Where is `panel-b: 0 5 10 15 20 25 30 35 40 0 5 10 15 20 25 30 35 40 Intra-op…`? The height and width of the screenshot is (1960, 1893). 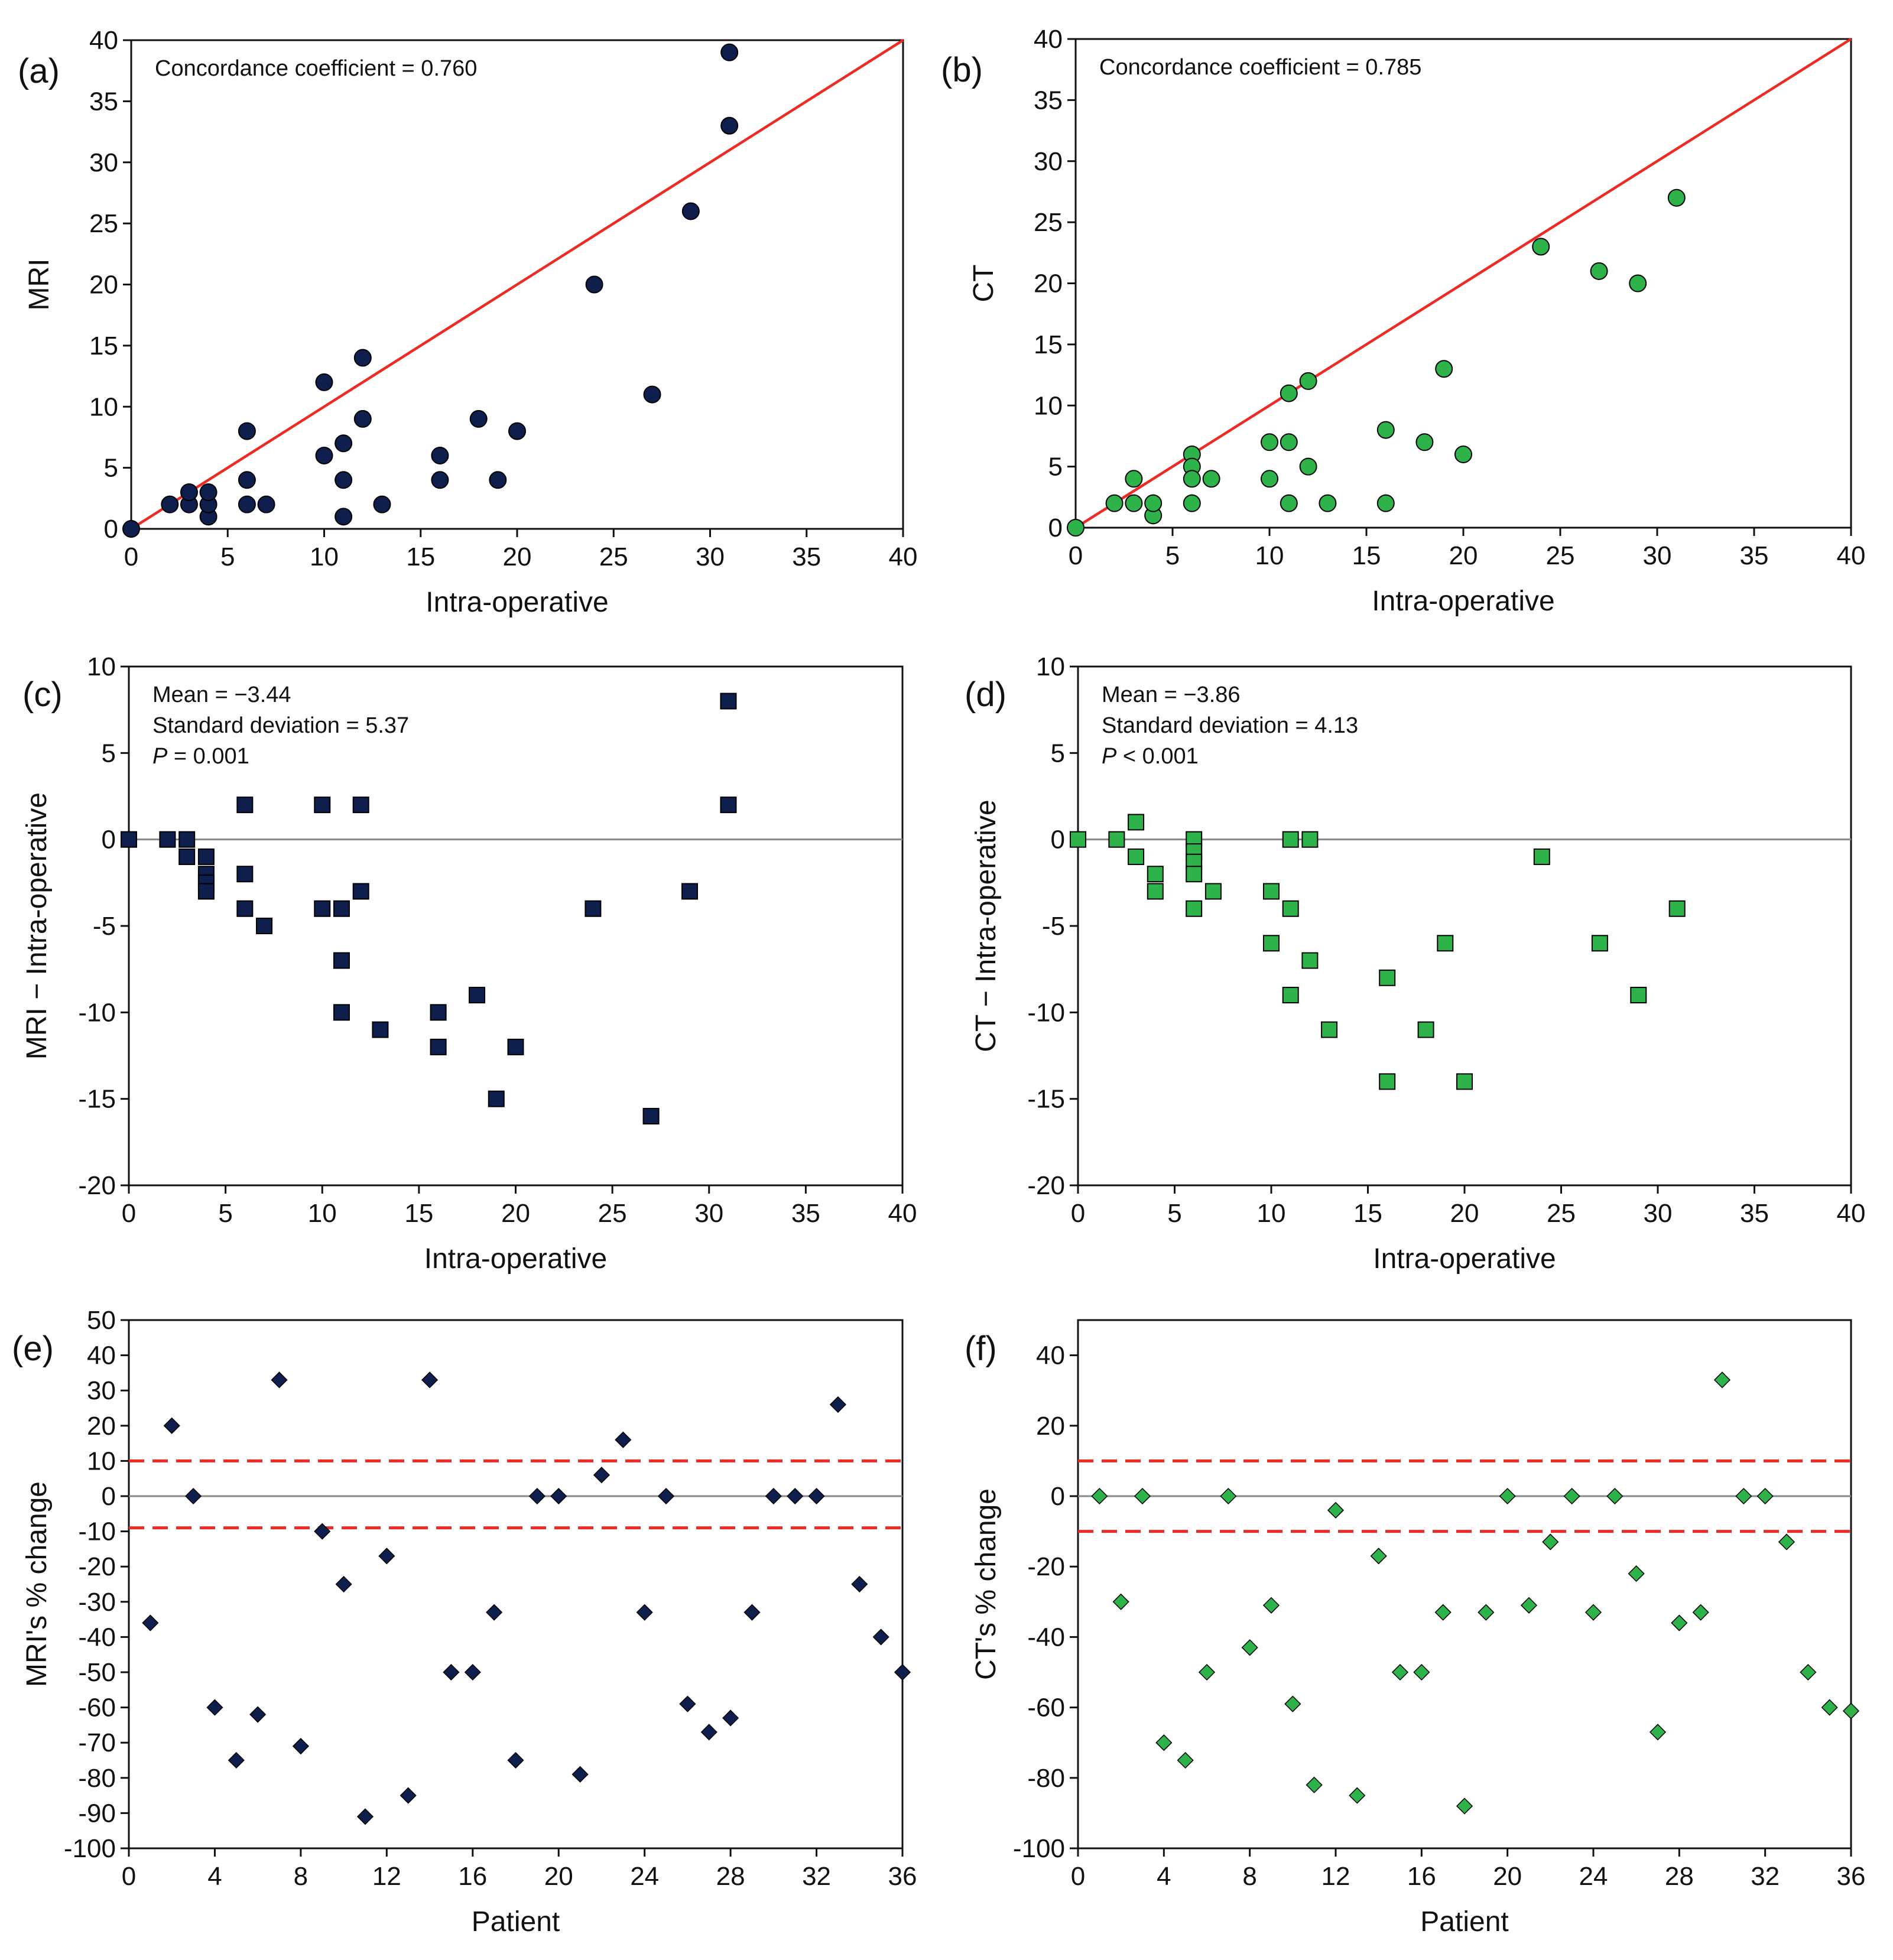 panel-b: 0 5 10 15 20 25 30 35 40 0 5 10 15 20 25 30 35 40 Intra-op… is located at coordinates (1403, 321).